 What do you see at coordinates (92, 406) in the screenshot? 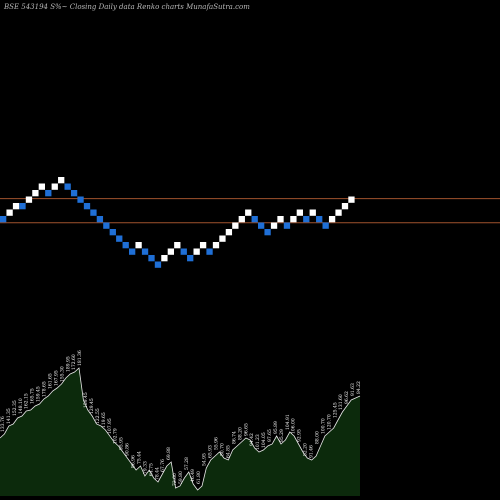
I see `volume-label: 129.45` at bounding box center [92, 406].